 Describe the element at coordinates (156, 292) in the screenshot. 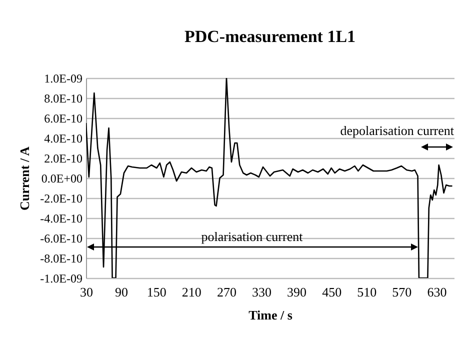

I see `x-tick-label: 150` at that location.